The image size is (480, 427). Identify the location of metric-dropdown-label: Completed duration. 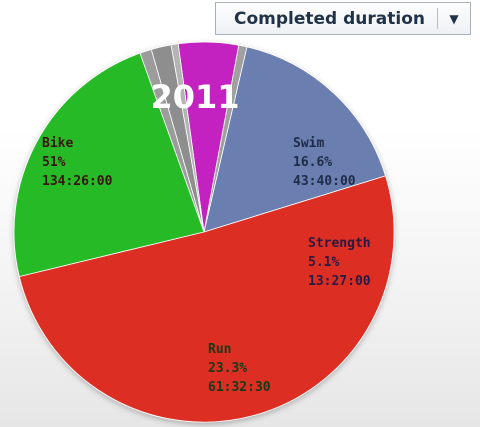
(329, 18).